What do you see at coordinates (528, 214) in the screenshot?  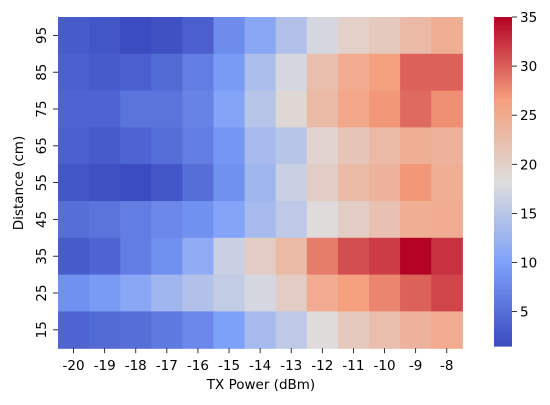 I see `colorbar-tick-label: 15` at bounding box center [528, 214].